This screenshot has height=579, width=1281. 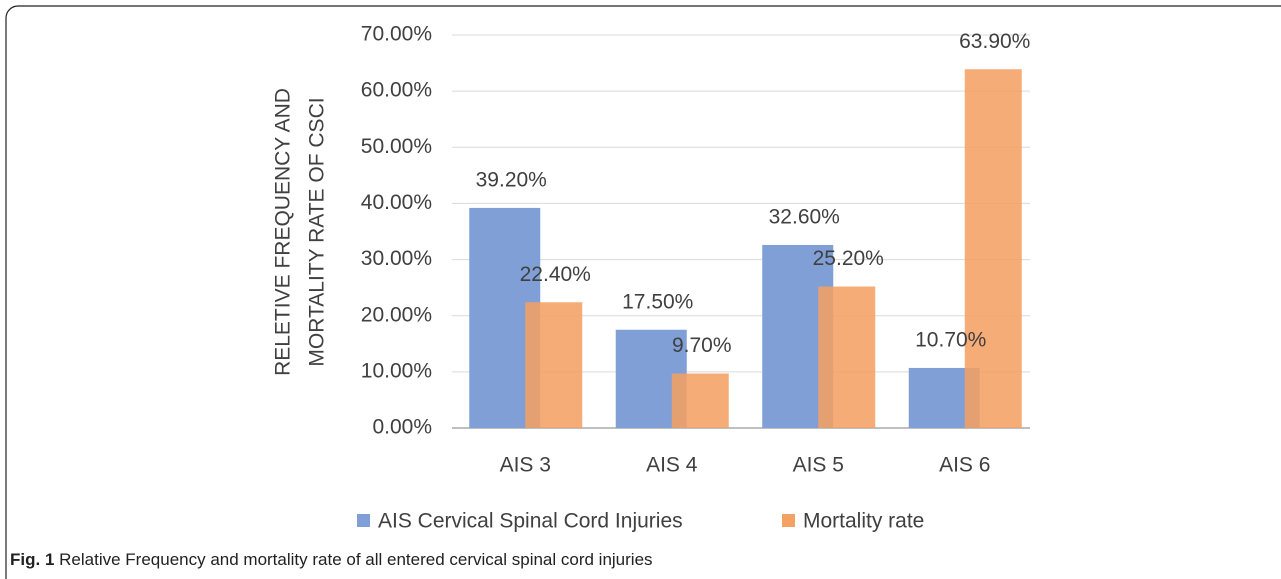 I want to click on y-tick-label: 10.00%, so click(x=396, y=370).